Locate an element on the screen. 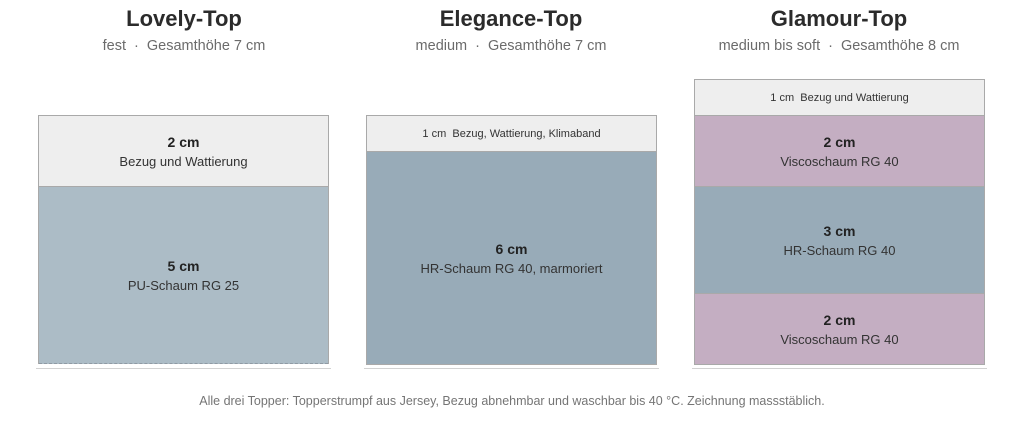  layer-material: 1 cm Bezug und Wattierung is located at coordinates (839, 98).